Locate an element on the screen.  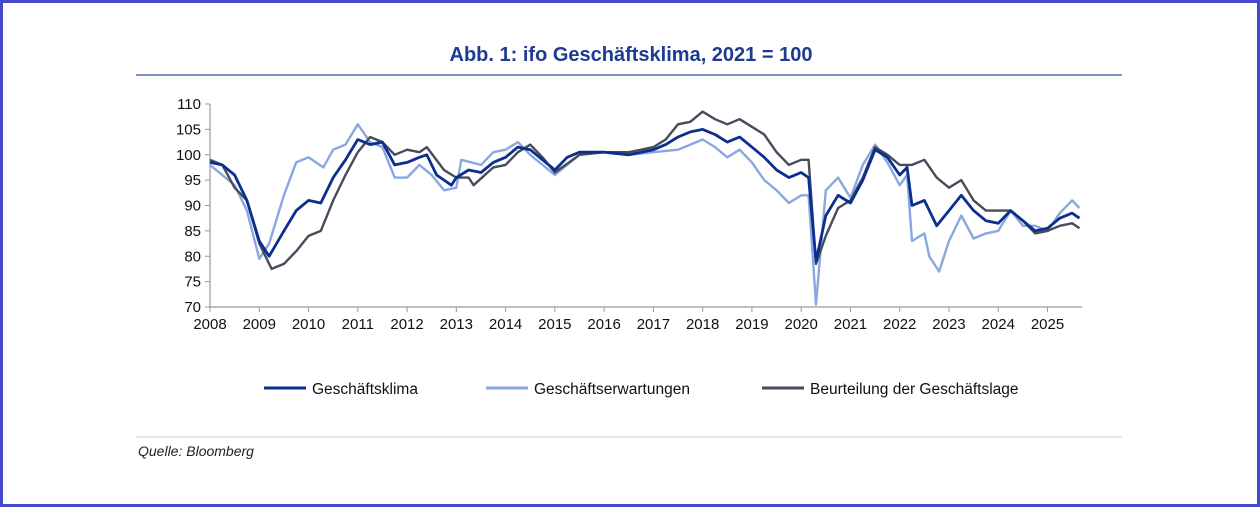
x-tick-label: 2009 is located at coordinates (259, 324).